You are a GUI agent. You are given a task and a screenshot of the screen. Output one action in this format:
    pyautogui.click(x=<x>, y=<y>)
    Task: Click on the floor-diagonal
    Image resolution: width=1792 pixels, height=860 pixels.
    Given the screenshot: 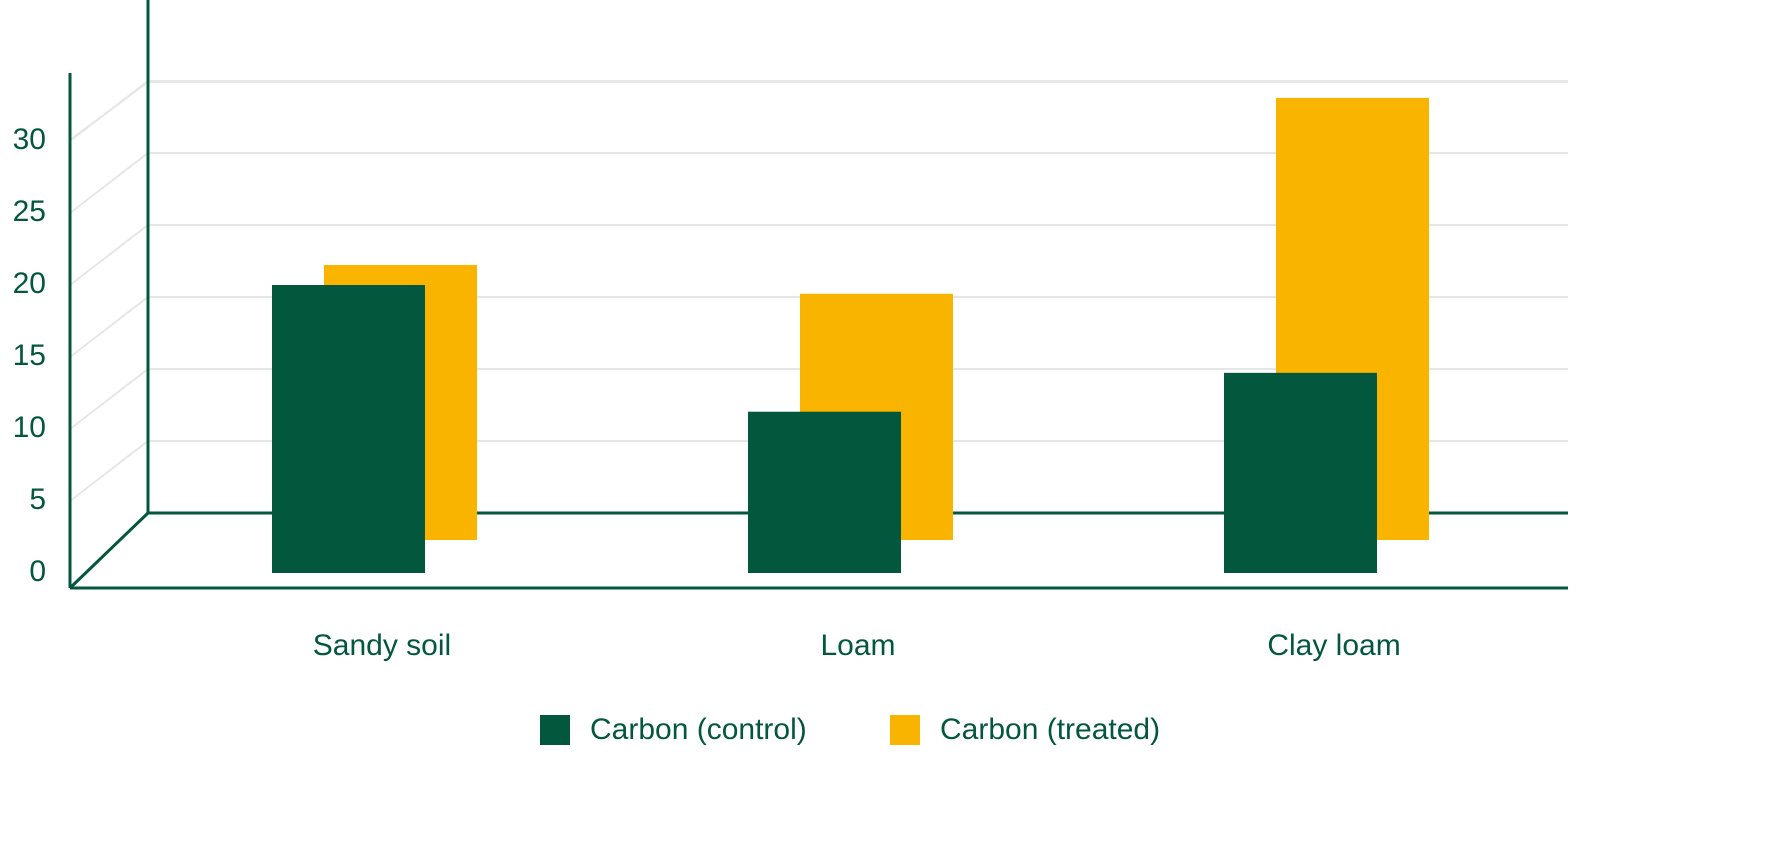 What is the action you would take?
    pyautogui.click(x=109, y=550)
    